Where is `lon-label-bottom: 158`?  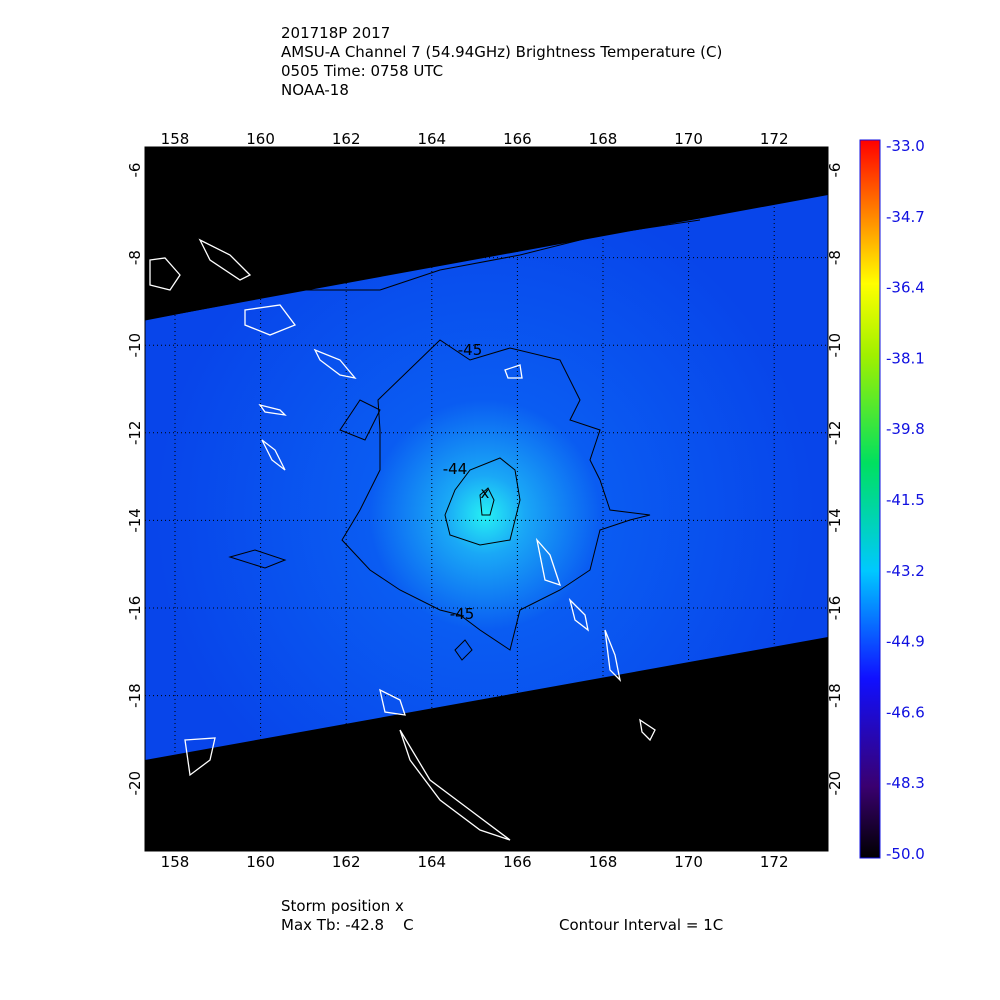 lon-label-bottom: 158 is located at coordinates (175, 862).